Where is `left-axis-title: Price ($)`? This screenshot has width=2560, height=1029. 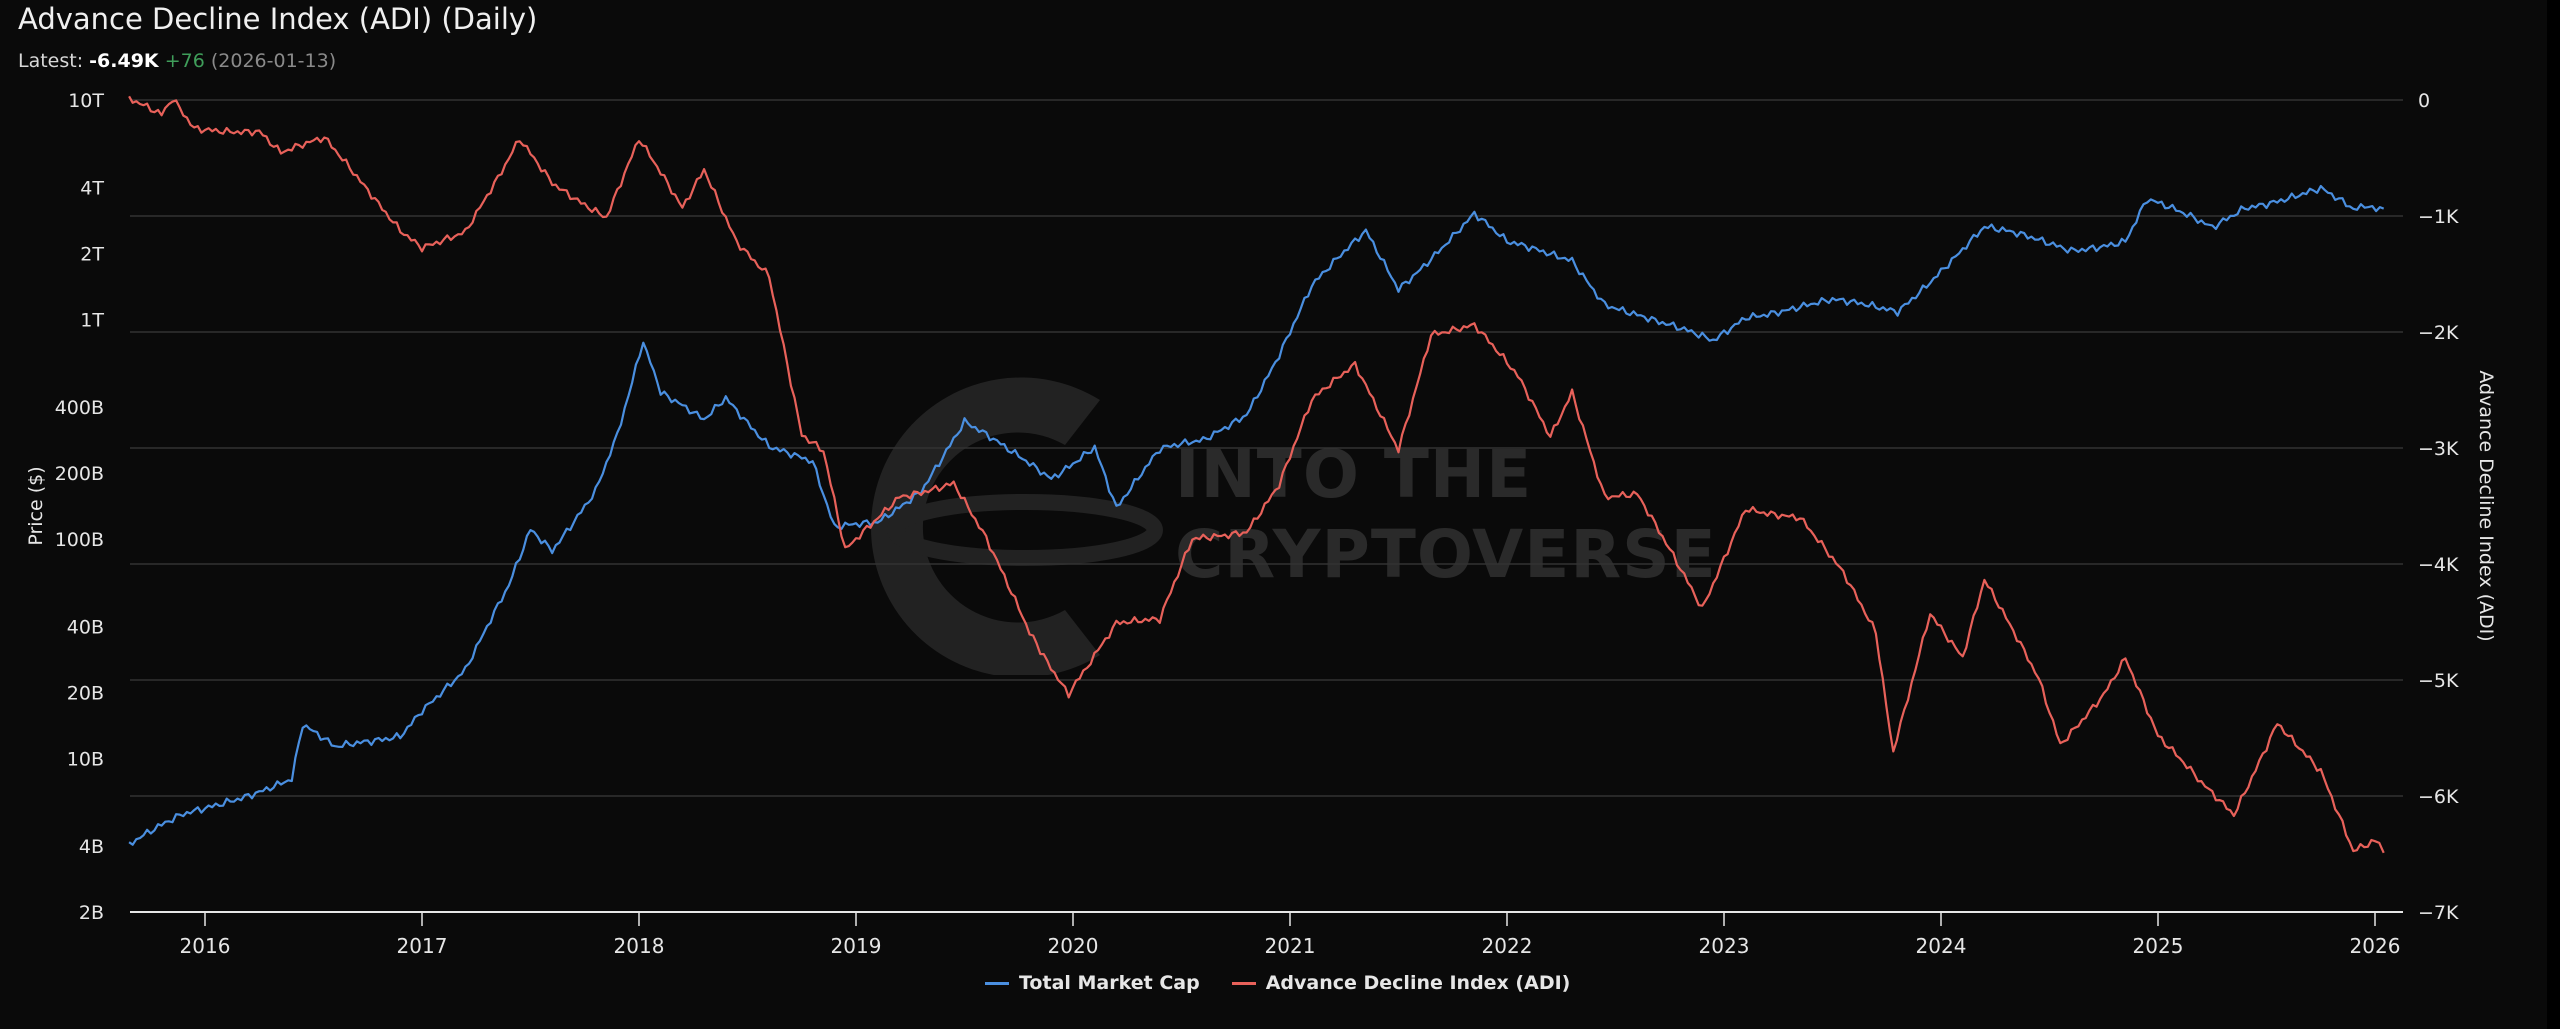
left-axis-title: Price ($) is located at coordinates (36, 505).